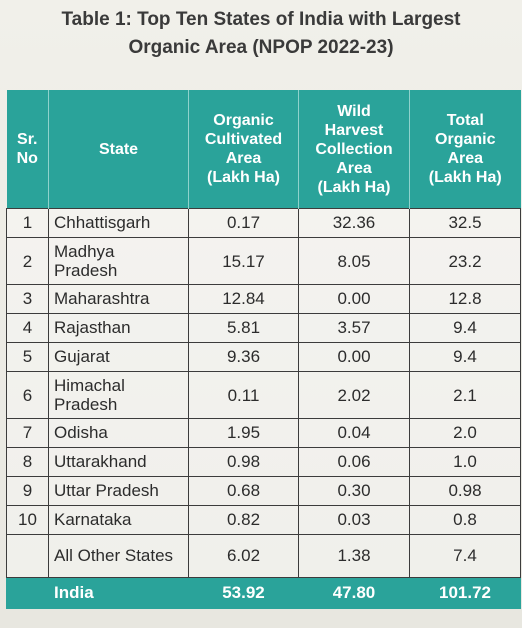 The image size is (522, 628). I want to click on sr-no-cell: 1, so click(27, 223).